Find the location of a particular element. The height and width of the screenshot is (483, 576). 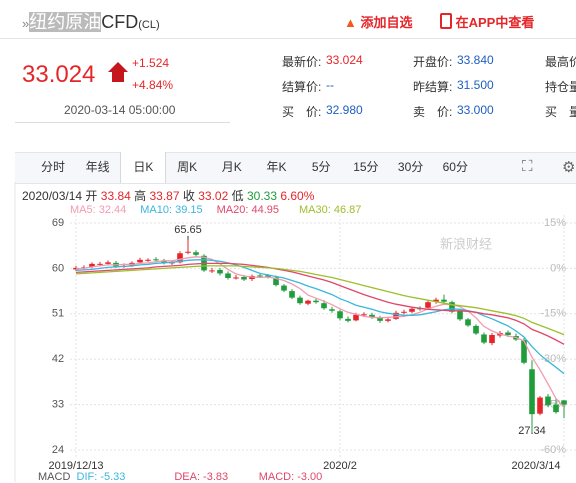

change: +1.524 is located at coordinates (151, 63).